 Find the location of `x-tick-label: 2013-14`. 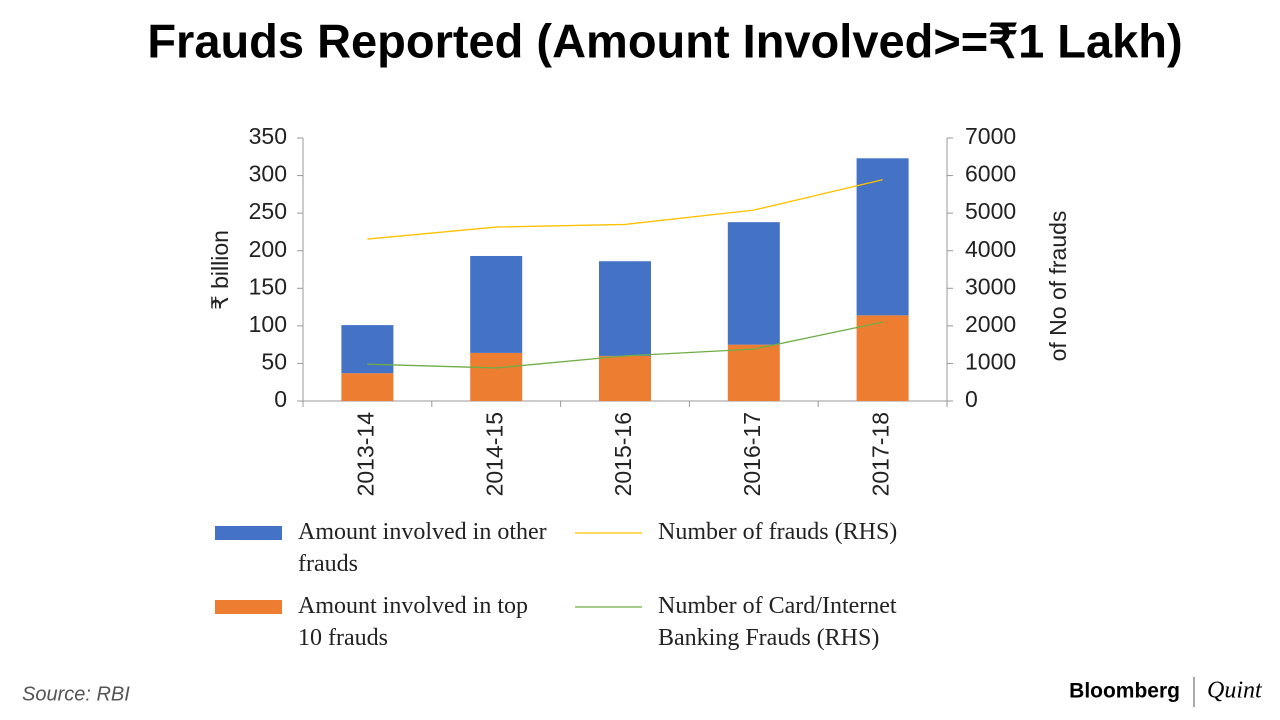

x-tick-label: 2013-14 is located at coordinates (365, 454).